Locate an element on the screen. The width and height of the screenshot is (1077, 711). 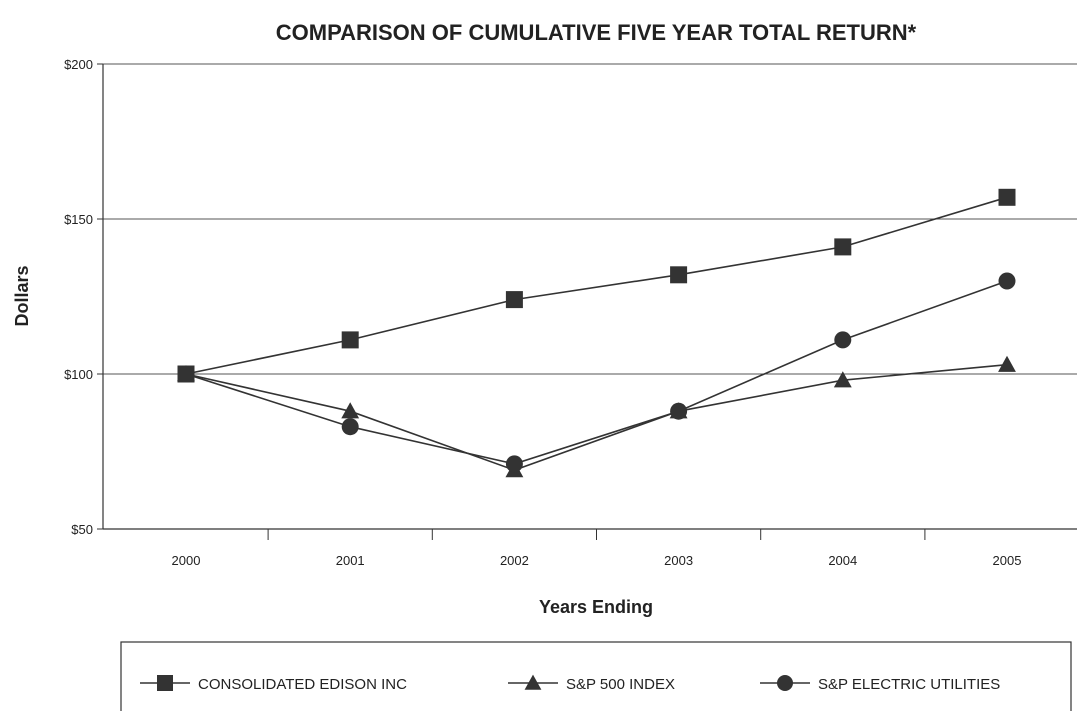
legend-label: S&P 500 INDEX is located at coordinates (620, 684).